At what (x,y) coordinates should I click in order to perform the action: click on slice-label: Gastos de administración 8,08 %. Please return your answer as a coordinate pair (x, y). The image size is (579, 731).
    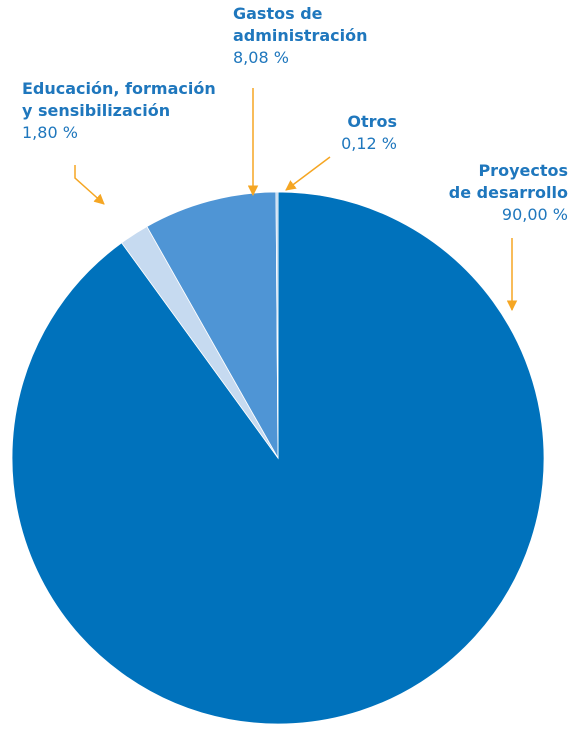
    Looking at the image, I should click on (300, 36).